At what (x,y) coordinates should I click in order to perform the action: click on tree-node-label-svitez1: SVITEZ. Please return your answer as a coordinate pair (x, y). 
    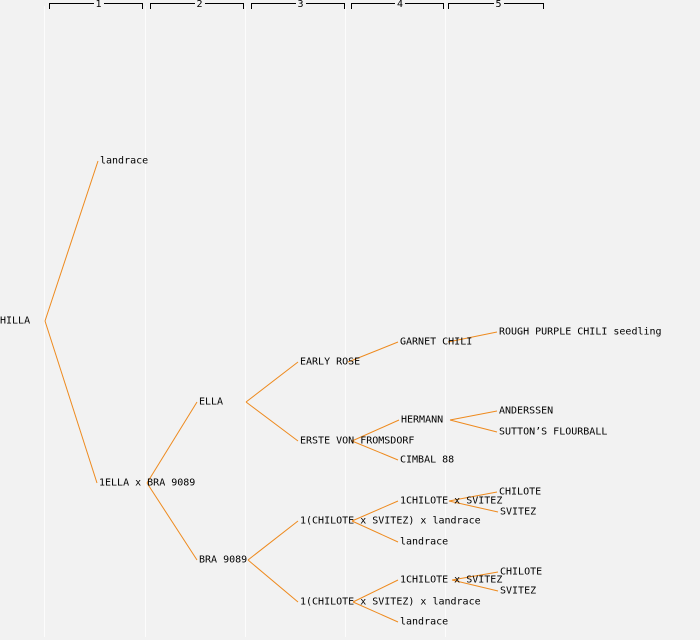
    Looking at the image, I should click on (518, 512).